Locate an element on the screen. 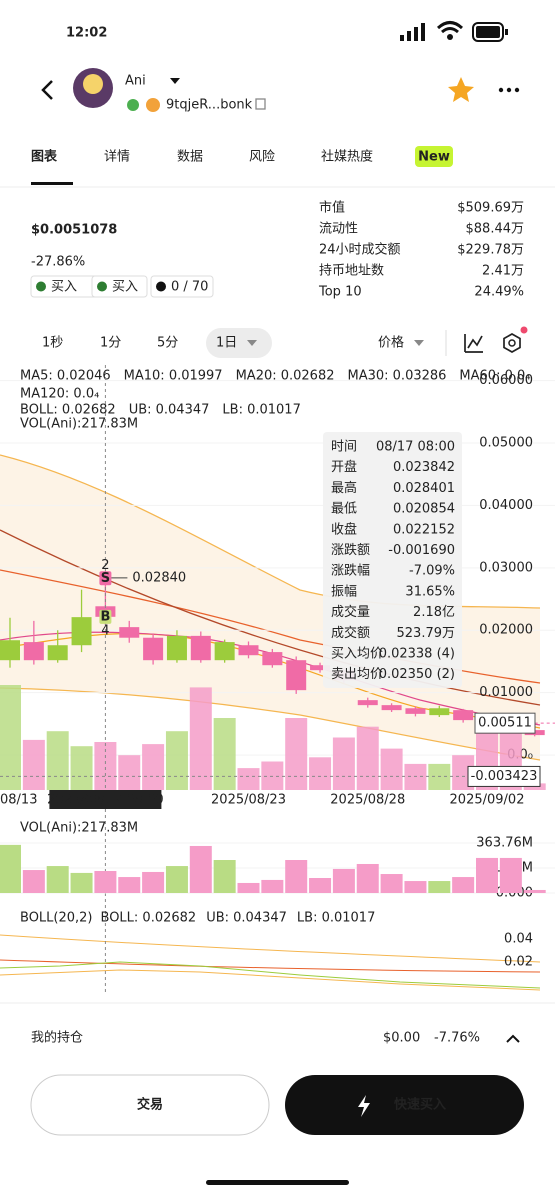 This screenshot has width=555, height=1200. clock: 12:02 is located at coordinates (86, 33).